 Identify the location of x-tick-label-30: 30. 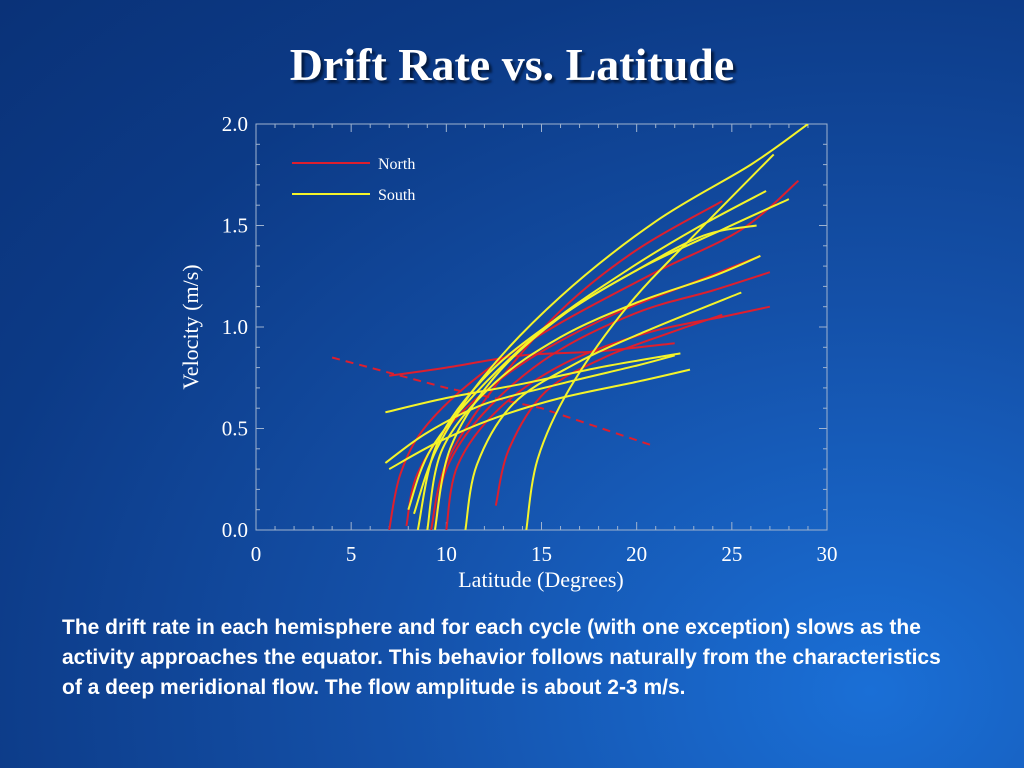
(827, 554).